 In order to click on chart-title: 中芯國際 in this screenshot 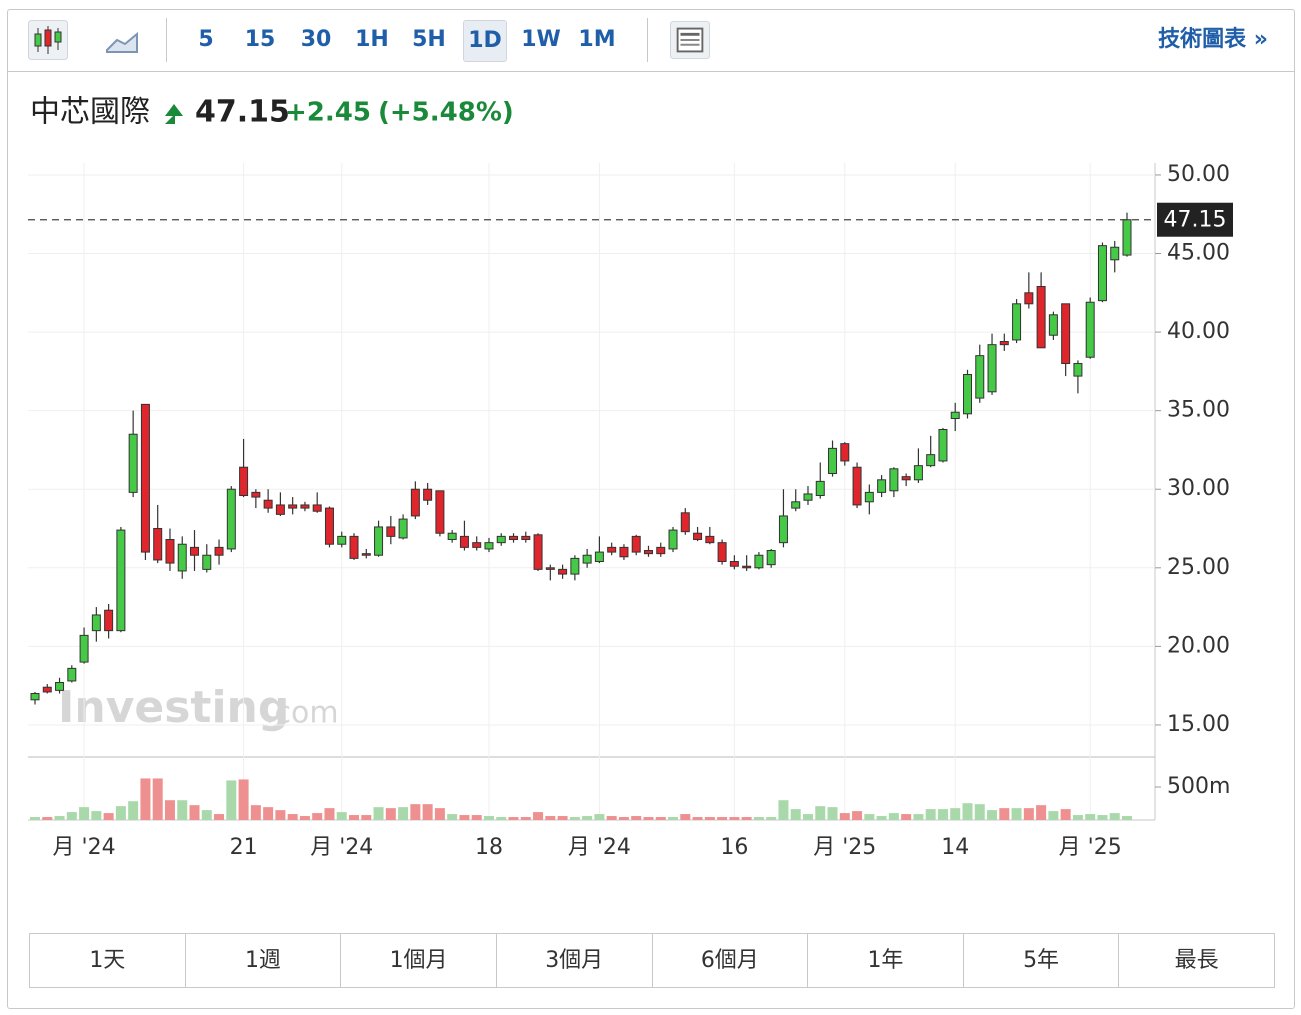, I will do `click(90, 112)`.